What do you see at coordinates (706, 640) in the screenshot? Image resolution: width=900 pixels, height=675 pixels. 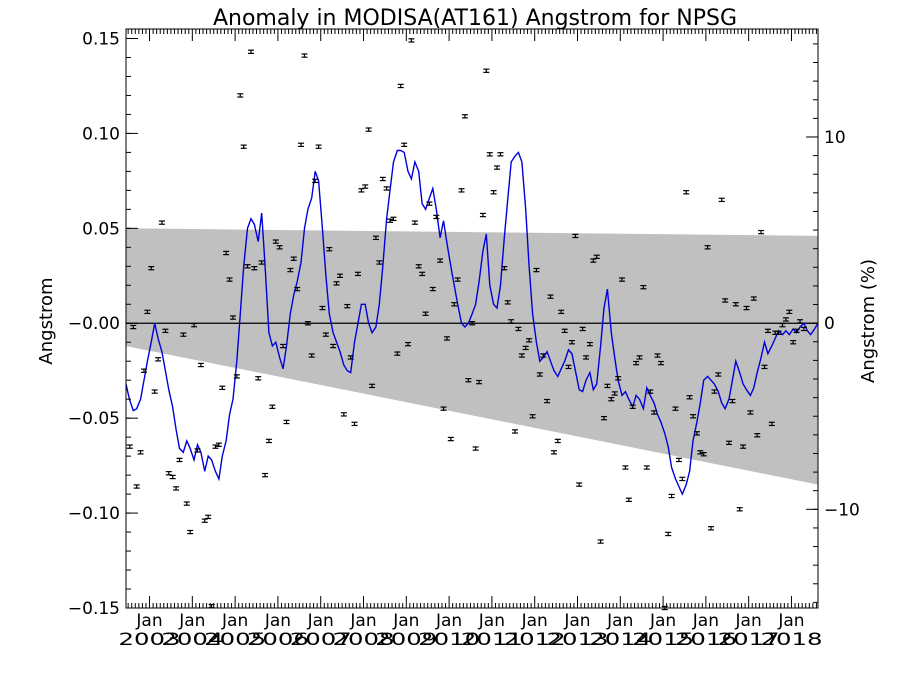 I see `x-tick-label-year: 2016` at bounding box center [706, 640].